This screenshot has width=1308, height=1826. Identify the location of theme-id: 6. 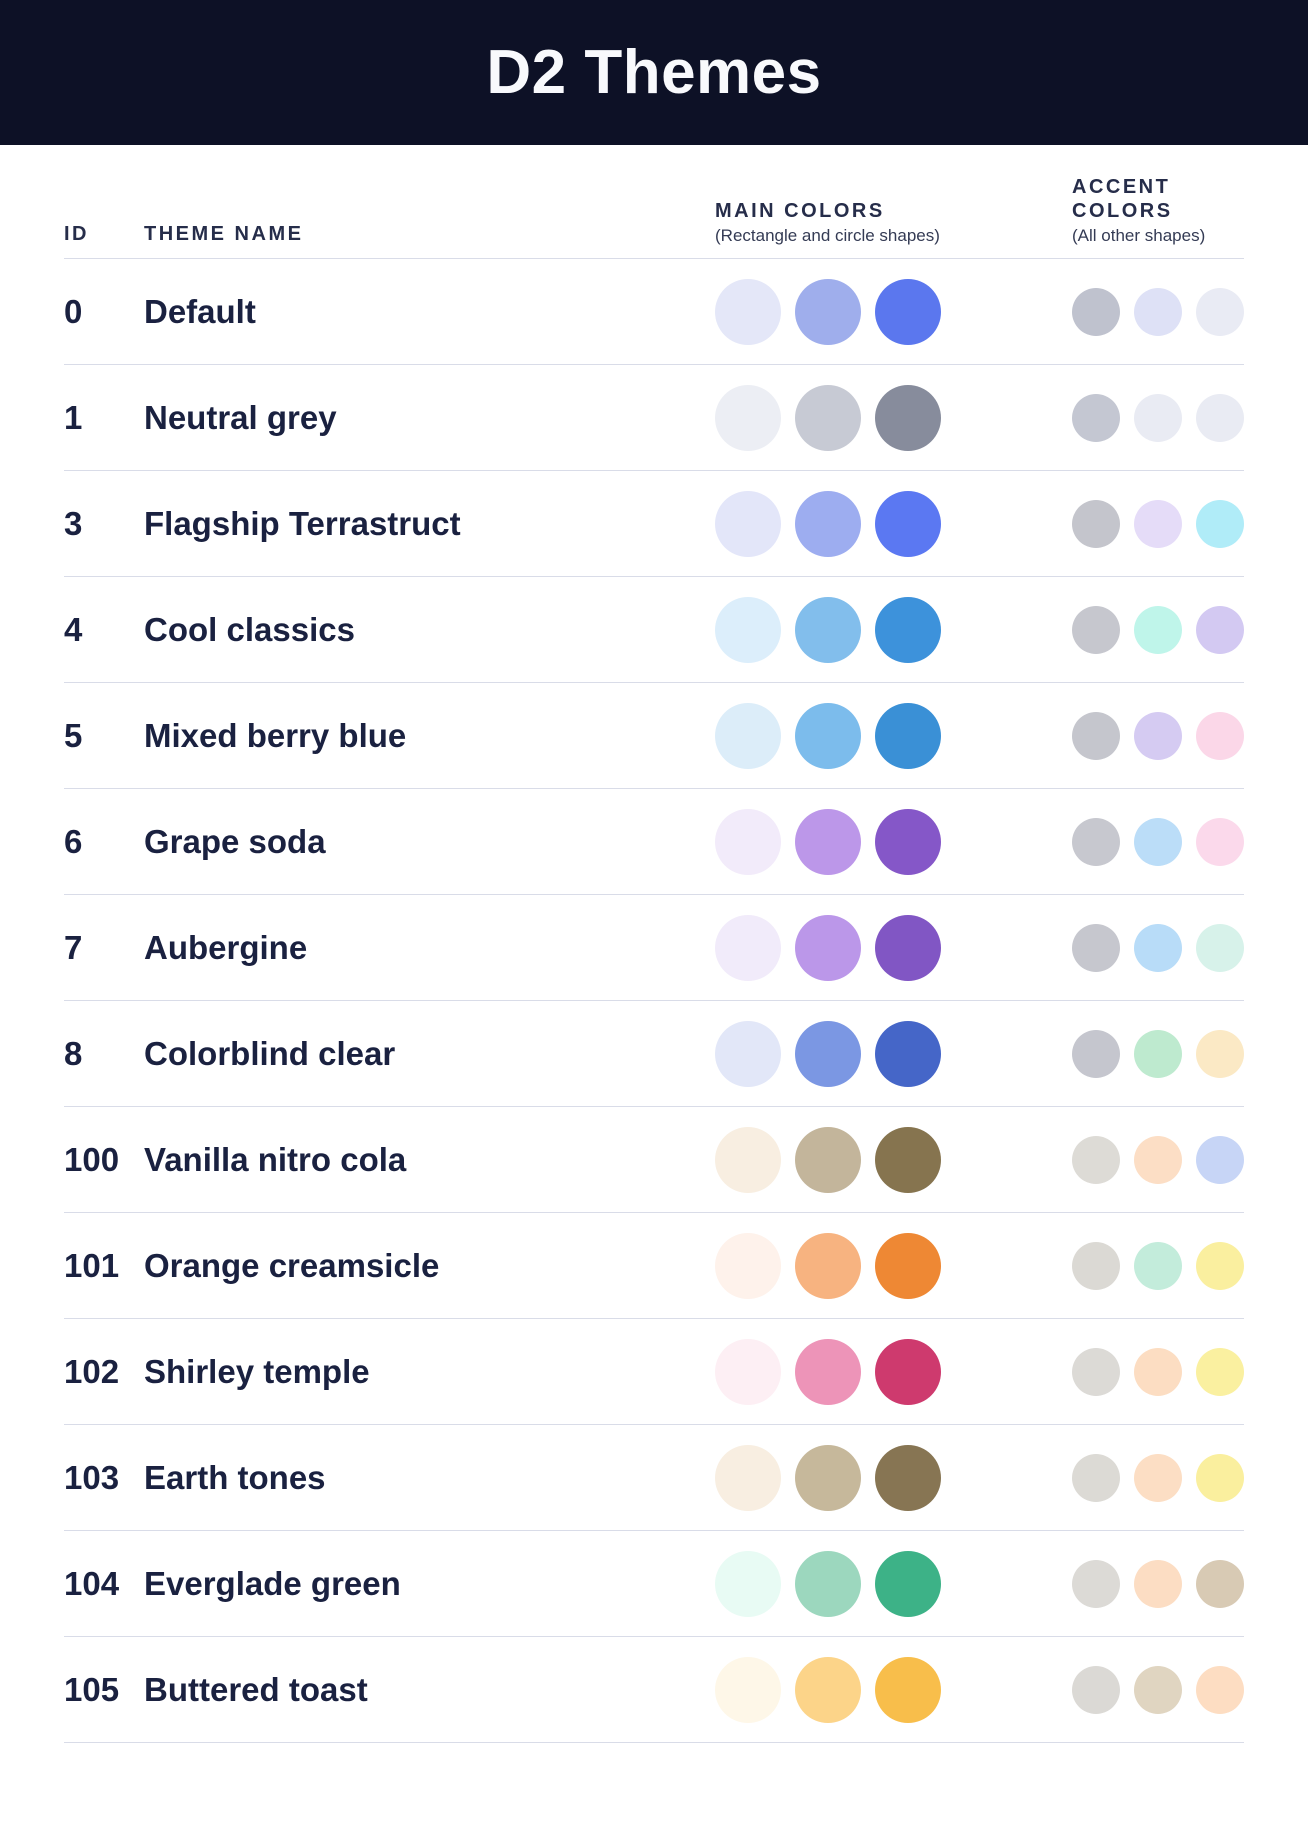
(73, 841).